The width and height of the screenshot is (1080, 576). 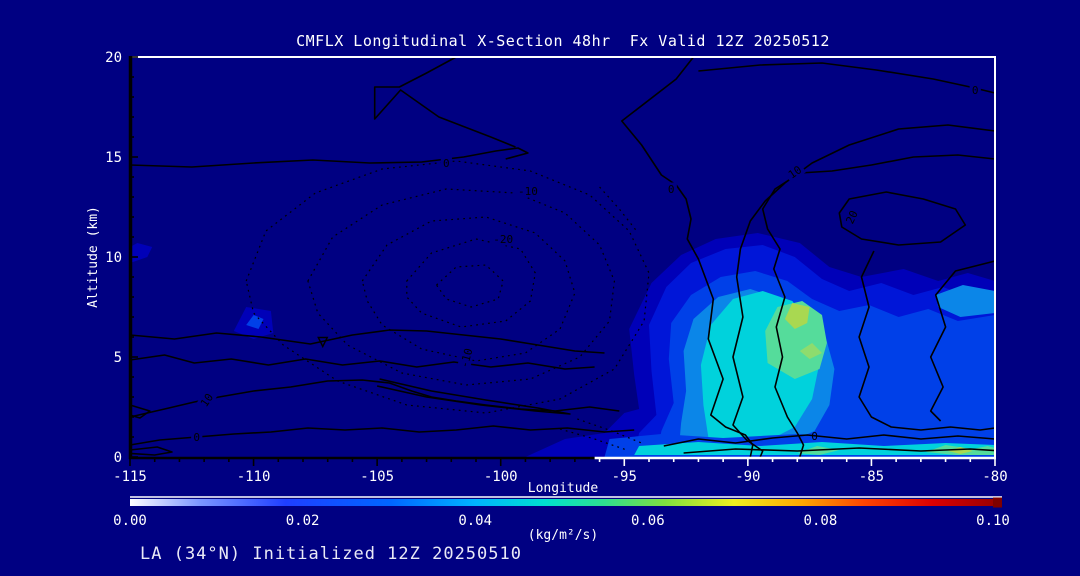 What do you see at coordinates (561, 512) in the screenshot?
I see `colorbar: 0.00 0.02 0.04 0.06 0.08 0.10` at bounding box center [561, 512].